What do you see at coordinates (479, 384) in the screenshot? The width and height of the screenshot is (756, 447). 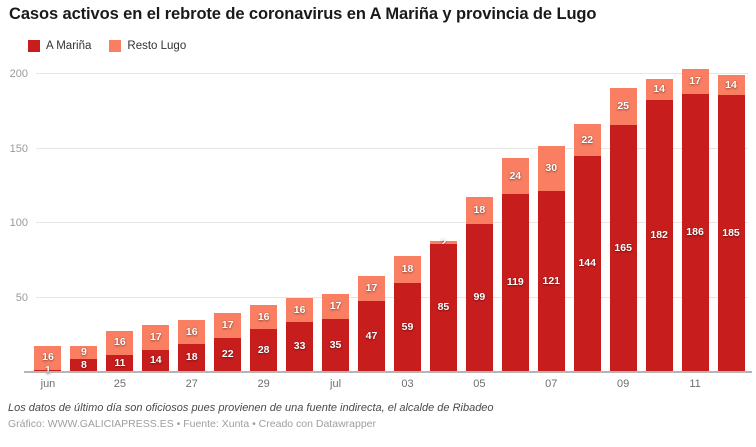 I see `x-tick-label: 05` at bounding box center [479, 384].